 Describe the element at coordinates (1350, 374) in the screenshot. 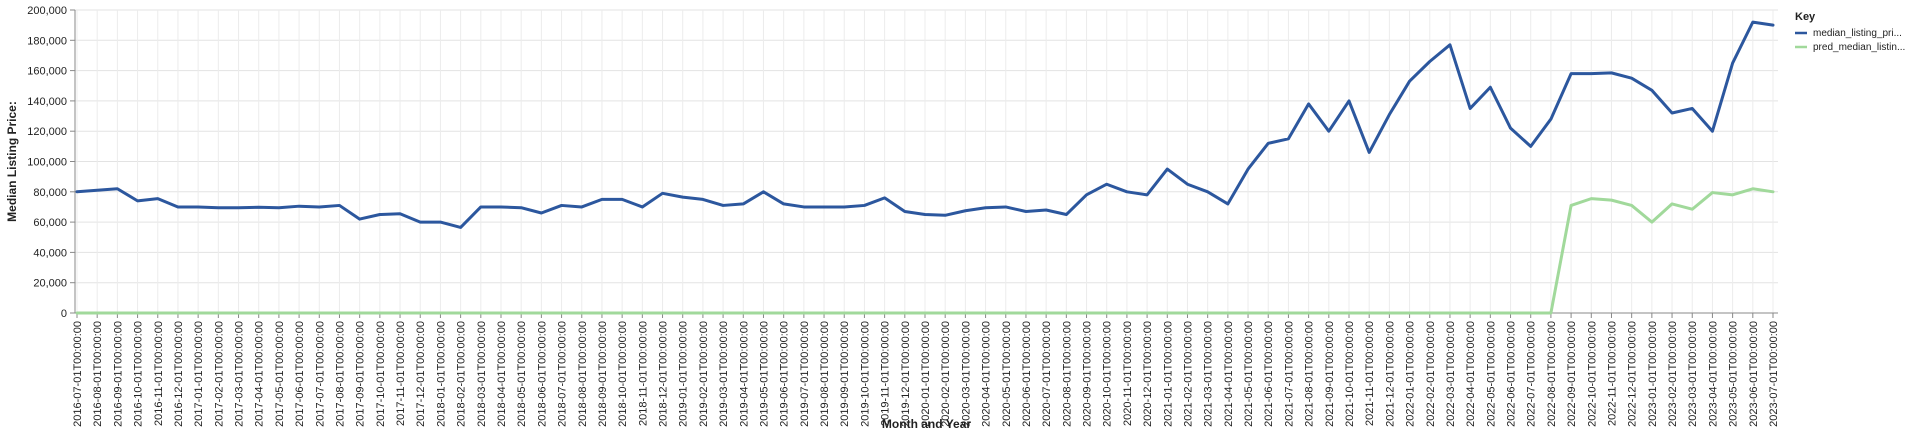

I see `x-tick-label: 2021-10-01T00:00:00` at that location.